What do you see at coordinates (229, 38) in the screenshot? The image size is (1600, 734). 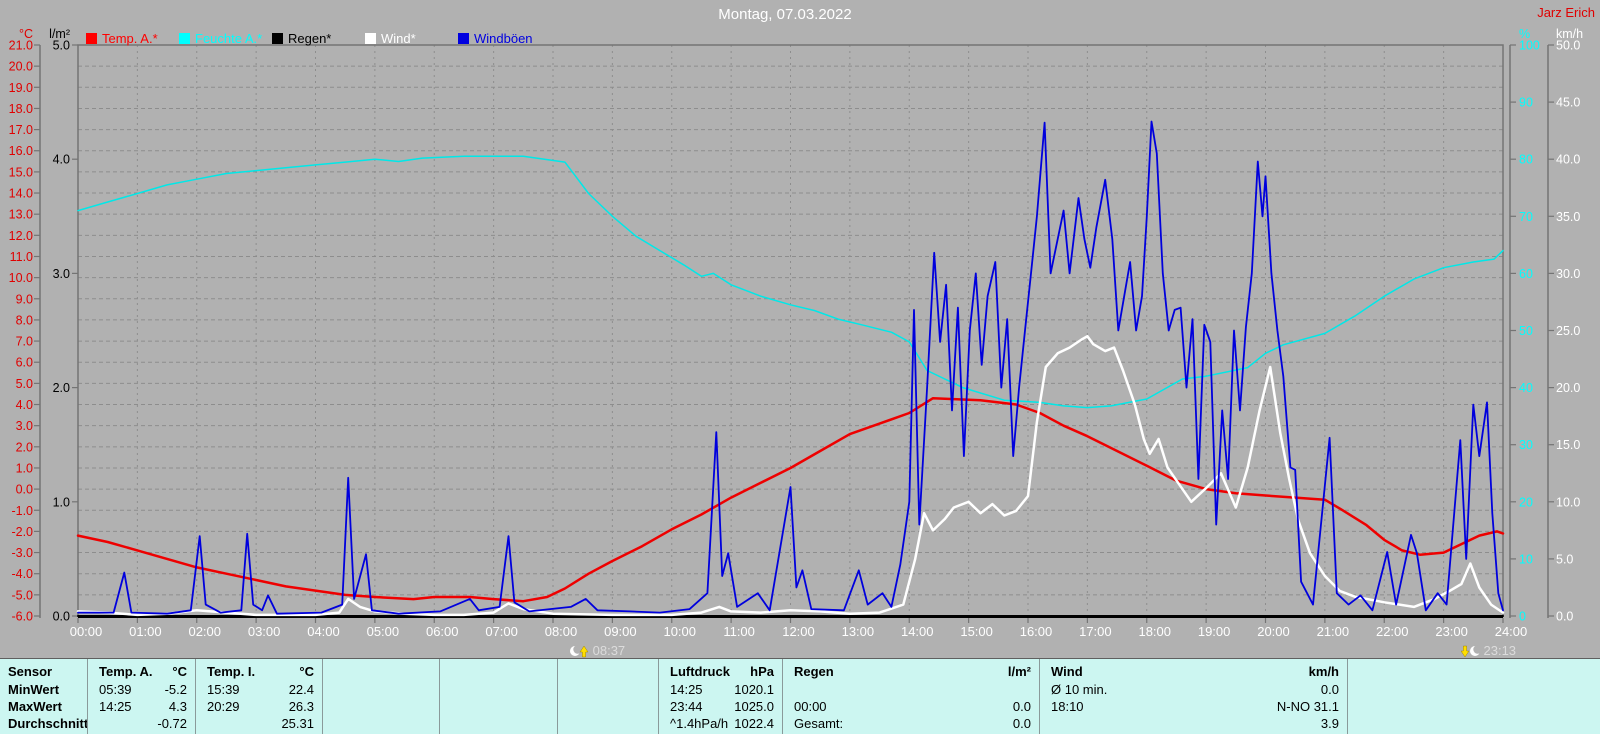 I see `legend-label-feuchte-a: Feuchte A.*` at bounding box center [229, 38].